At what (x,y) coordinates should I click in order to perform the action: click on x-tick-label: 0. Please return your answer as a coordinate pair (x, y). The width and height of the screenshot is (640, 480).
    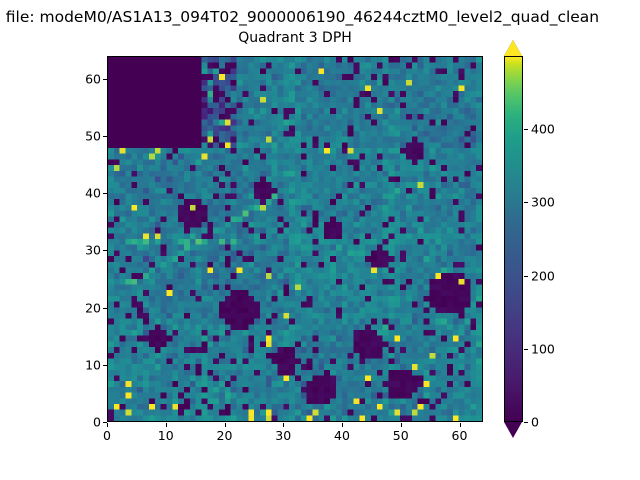
    Looking at the image, I should click on (107, 435).